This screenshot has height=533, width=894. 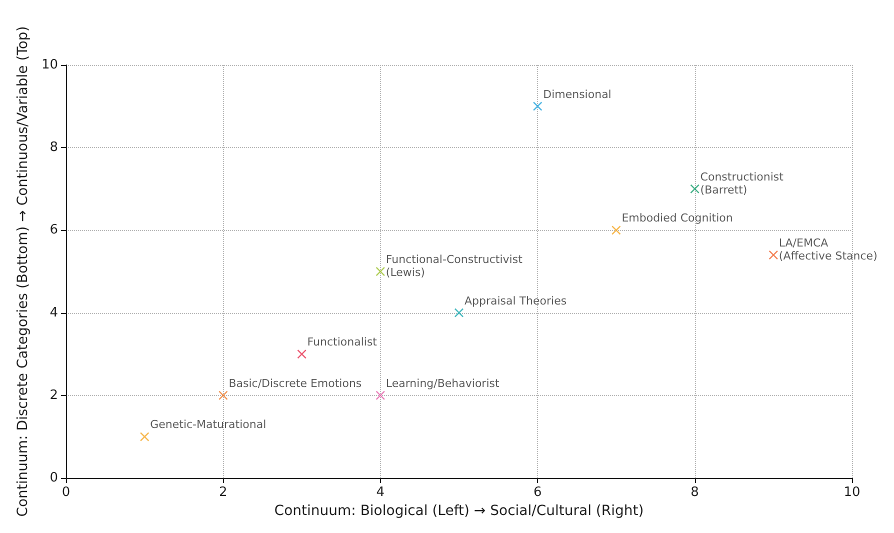 What do you see at coordinates (23, 271) in the screenshot?
I see `y-axis-title: Continuum: Discrete Categories (Bottom) → Continuous/Variable (Top)` at bounding box center [23, 271].